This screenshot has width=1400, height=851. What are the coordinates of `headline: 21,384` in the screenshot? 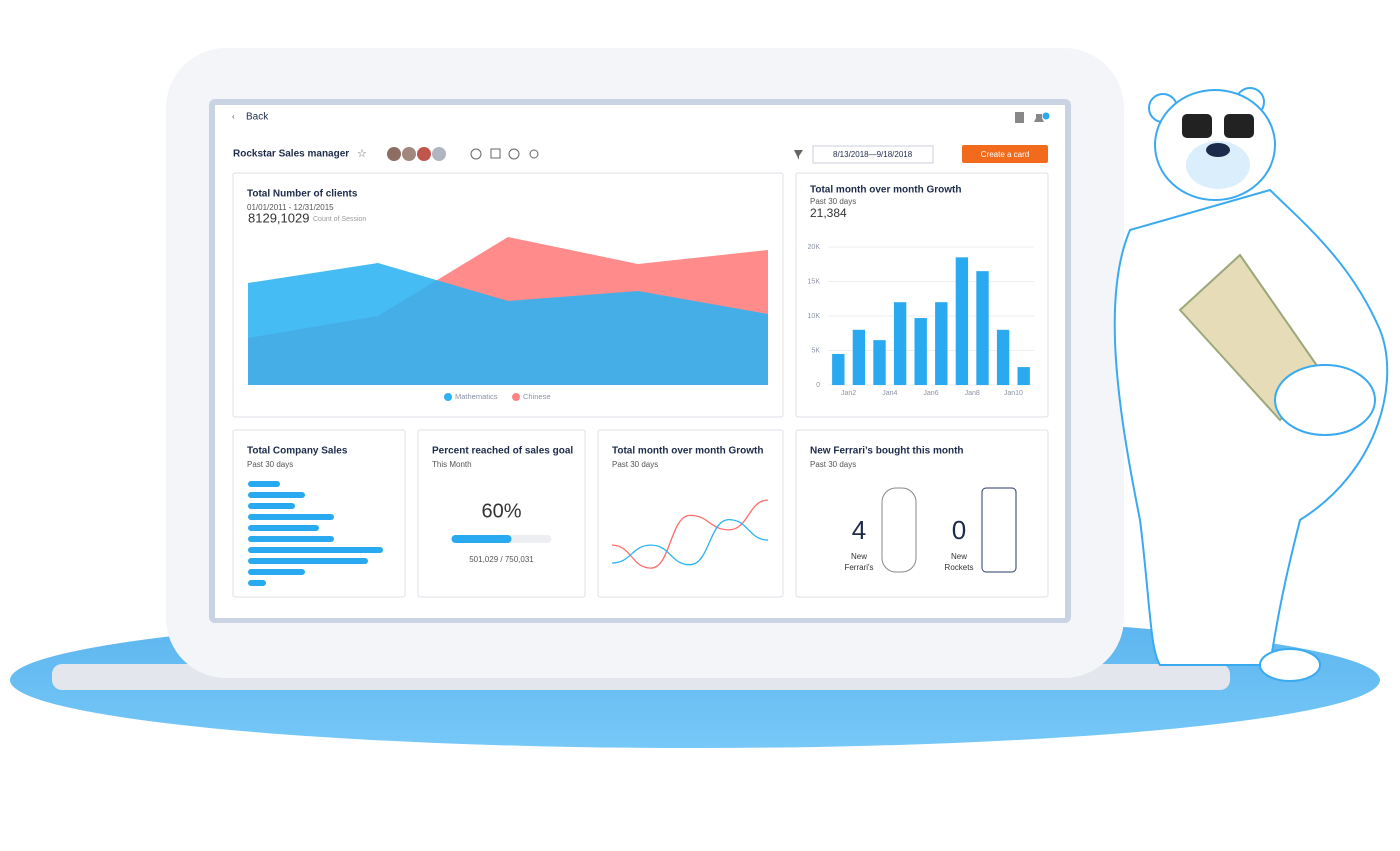 It's located at (828, 213).